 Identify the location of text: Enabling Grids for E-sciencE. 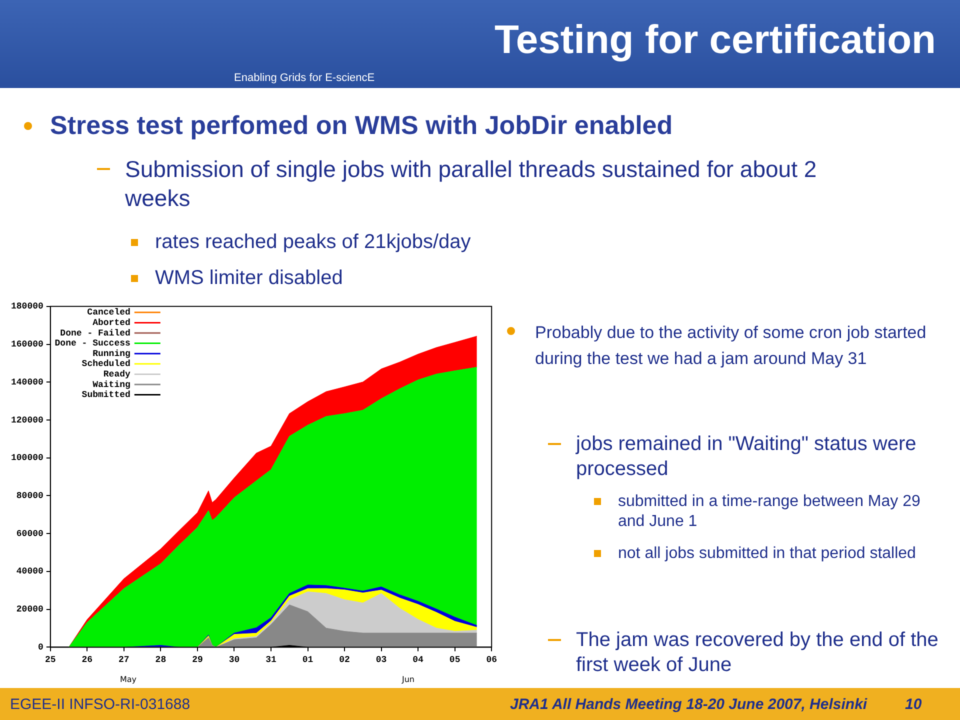
(304, 78).